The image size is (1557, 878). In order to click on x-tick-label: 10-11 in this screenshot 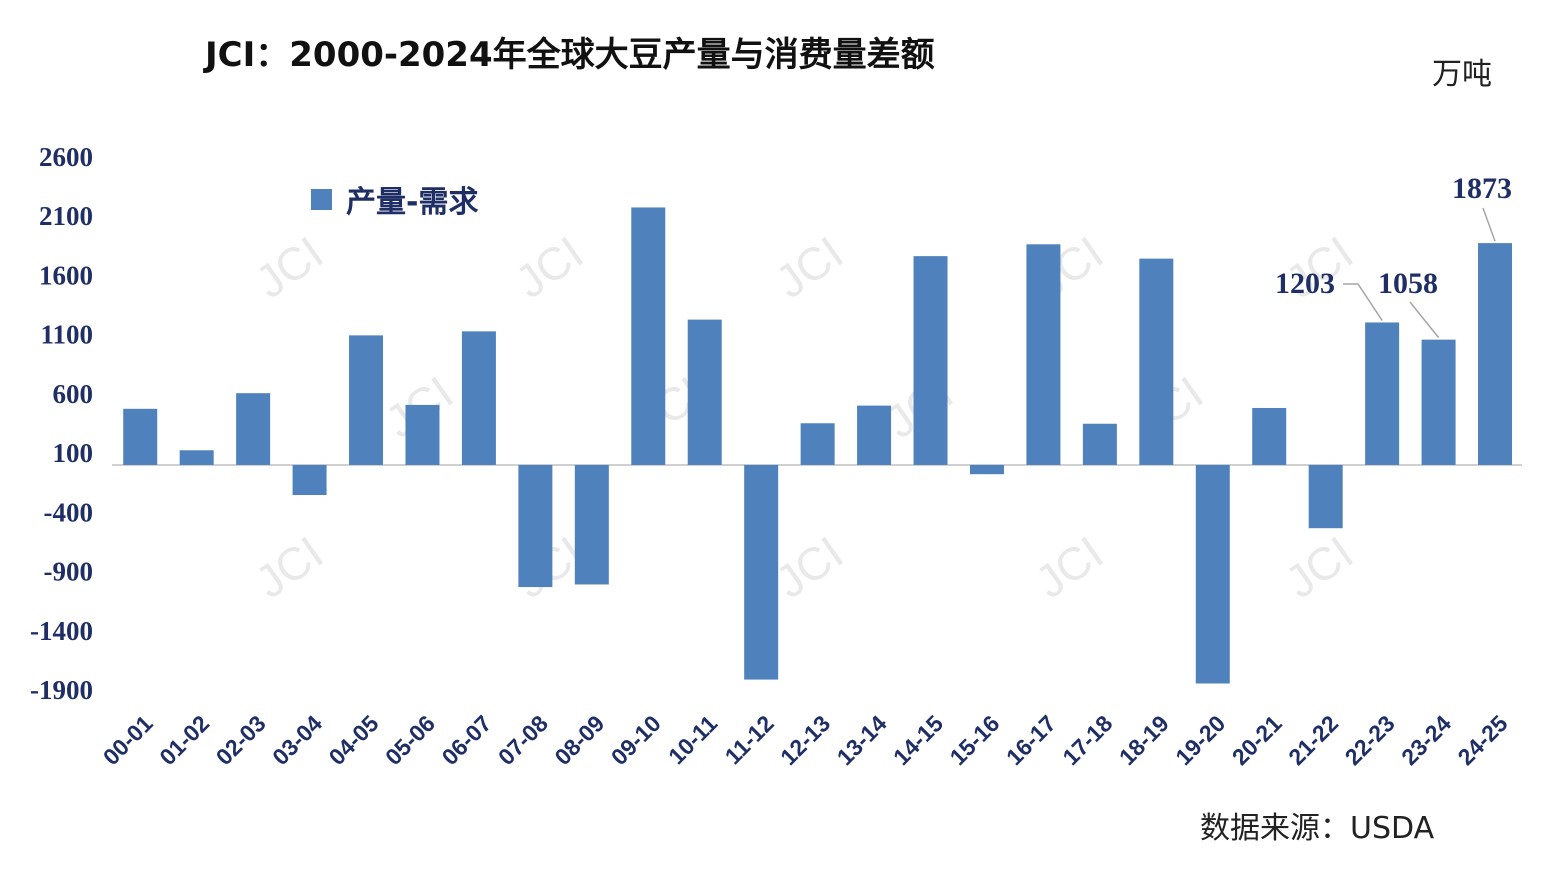, I will do `click(692, 739)`.